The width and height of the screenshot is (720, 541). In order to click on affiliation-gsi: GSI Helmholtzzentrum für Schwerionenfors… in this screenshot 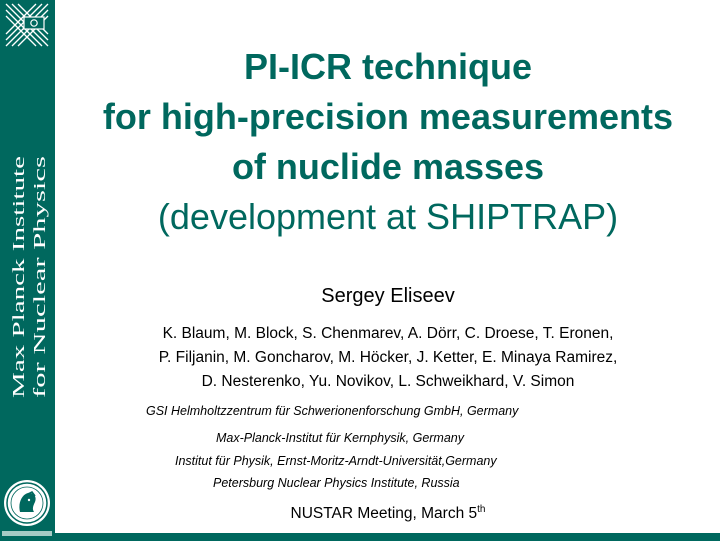, I will do `click(332, 411)`.